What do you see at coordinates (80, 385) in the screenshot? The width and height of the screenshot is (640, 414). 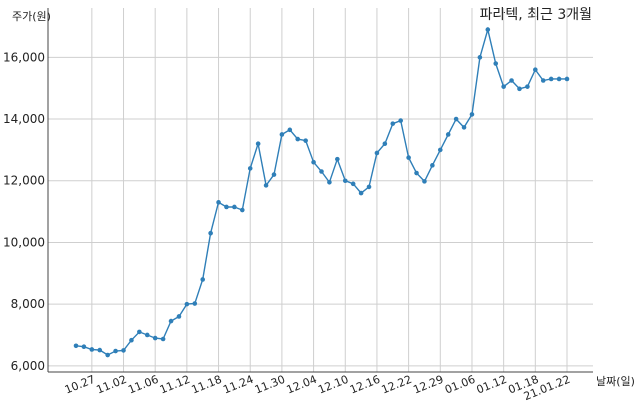 I see `x-tick-label: 10.27` at bounding box center [80, 385].